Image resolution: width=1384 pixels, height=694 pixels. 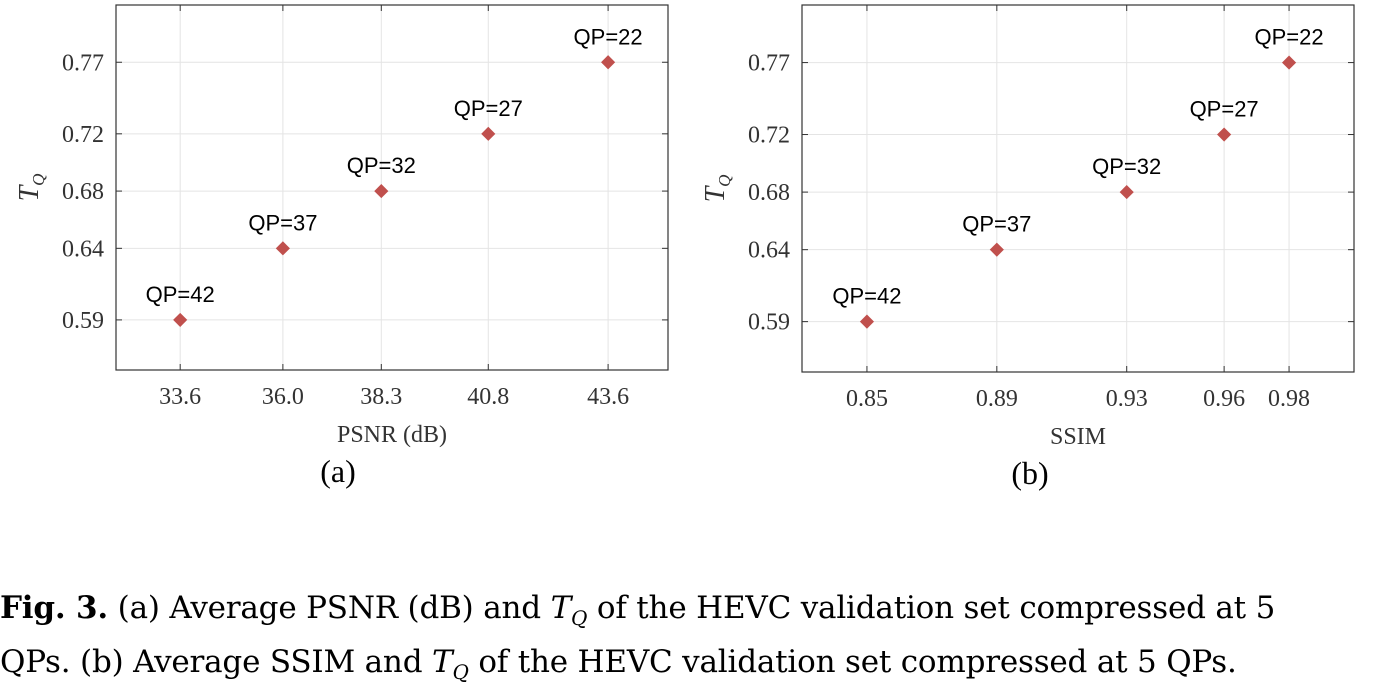 I want to click on caption-symbol-sub-1: Q, so click(x=579, y=618).